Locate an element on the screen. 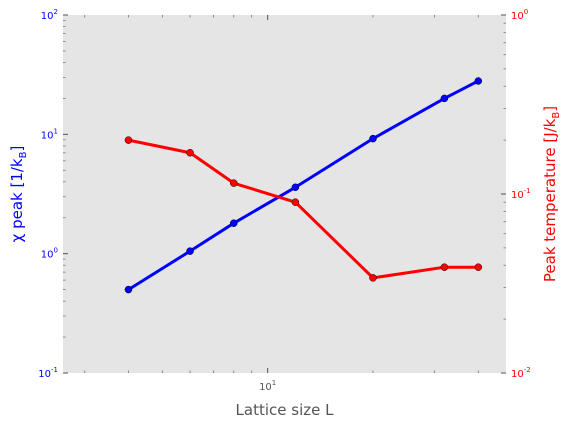  right-tick-label: 10⁻² is located at coordinates (521, 373).